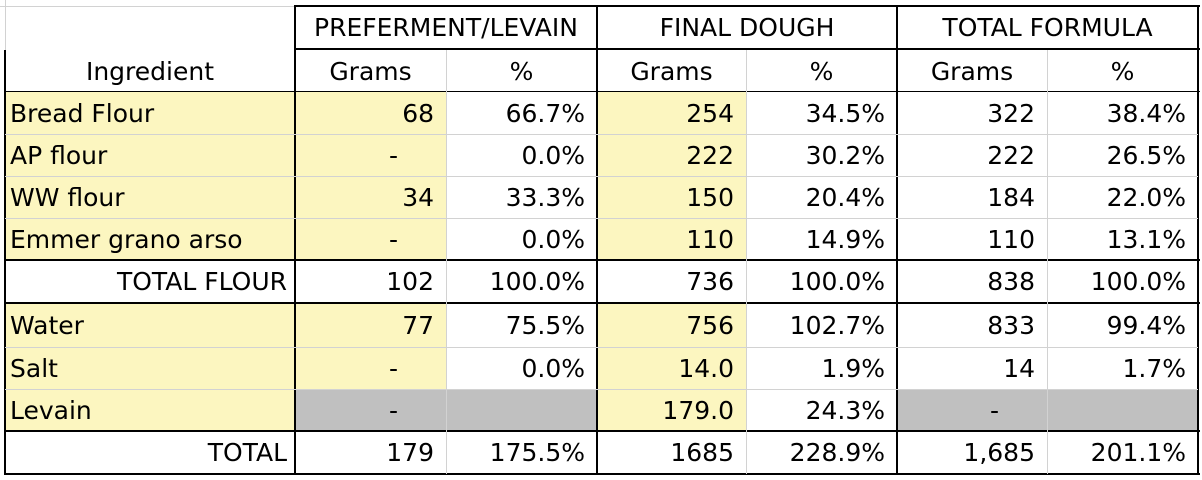  I want to click on group-header-final-dough: FINAL DOUGH, so click(747, 27).